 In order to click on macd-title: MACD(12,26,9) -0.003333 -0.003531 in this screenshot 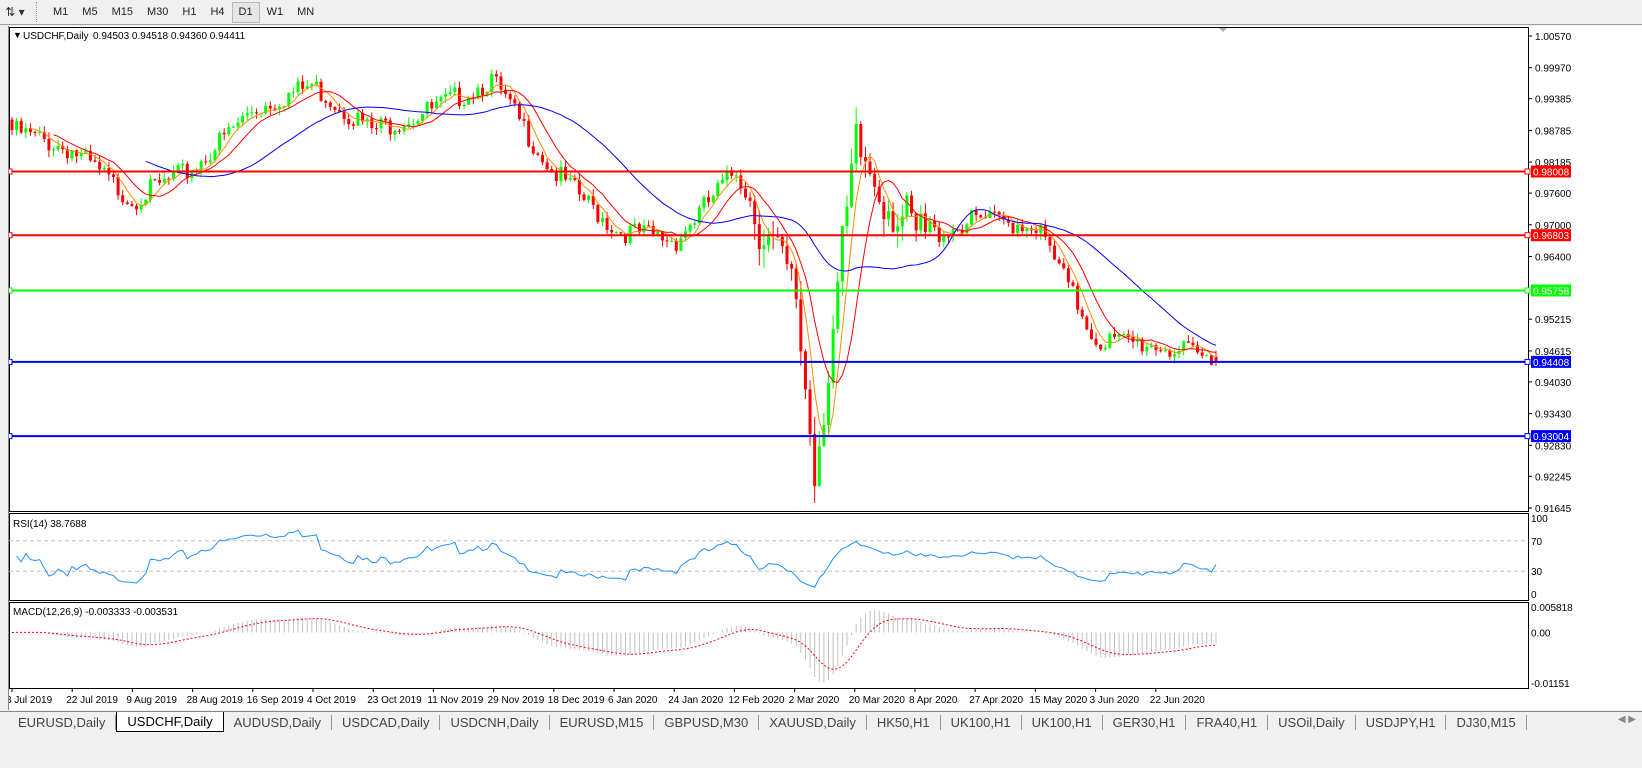, I will do `click(96, 612)`.